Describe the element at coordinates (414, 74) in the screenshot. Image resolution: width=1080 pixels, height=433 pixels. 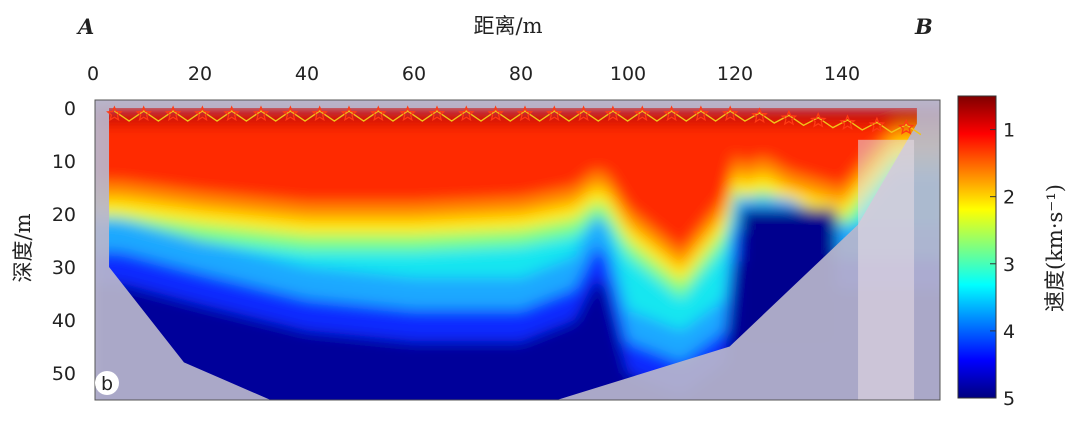
I see `x-tick-label: 60` at that location.